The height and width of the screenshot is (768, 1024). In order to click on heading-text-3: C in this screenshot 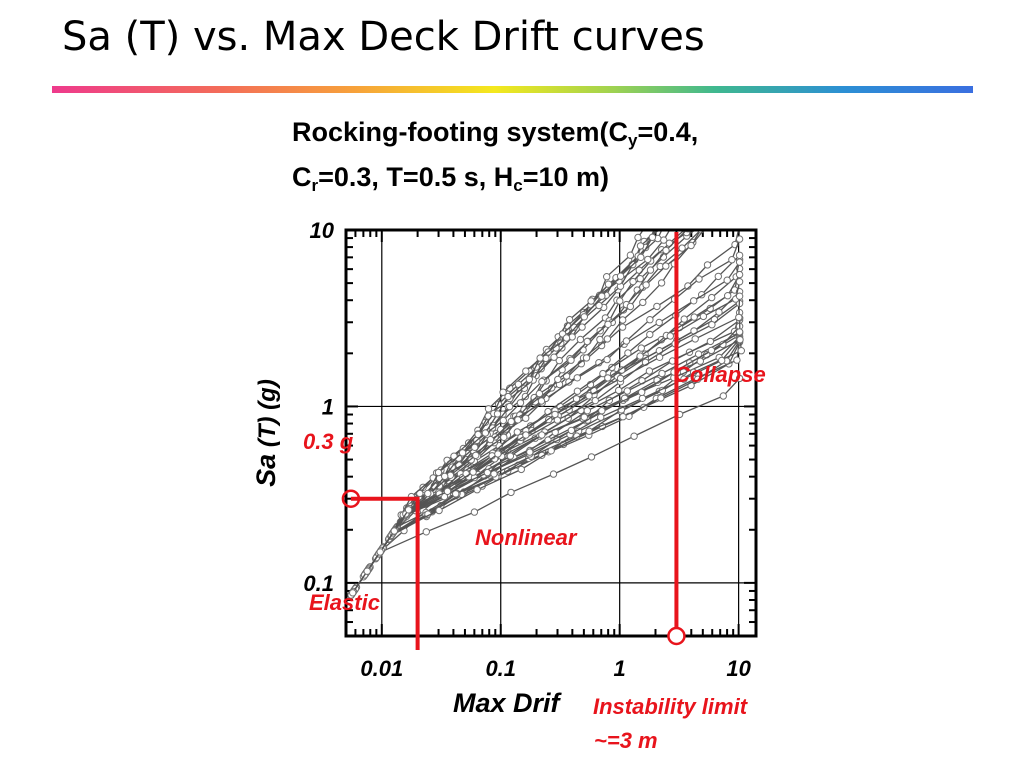, I will do `click(302, 177)`.